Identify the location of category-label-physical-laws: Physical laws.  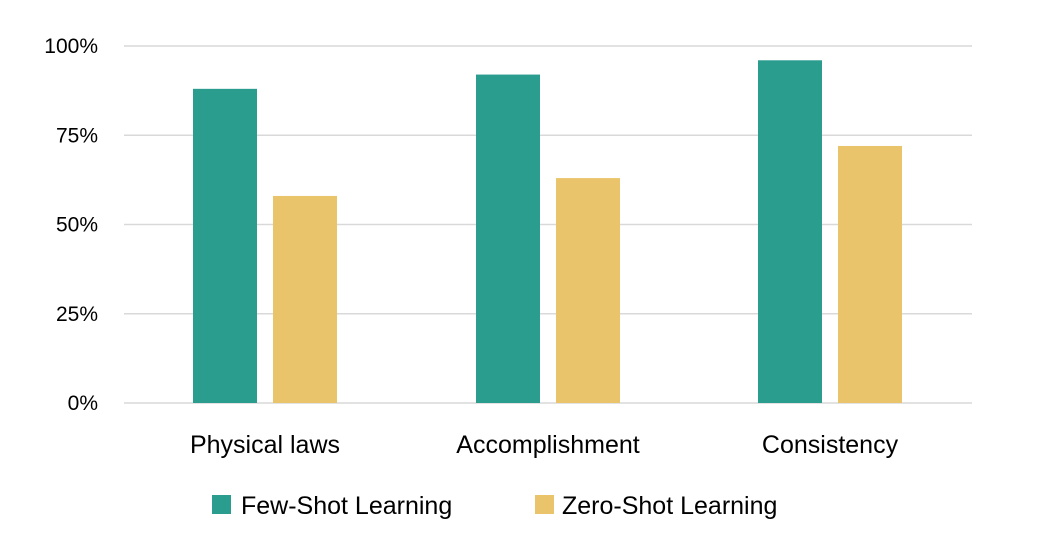
(265, 445).